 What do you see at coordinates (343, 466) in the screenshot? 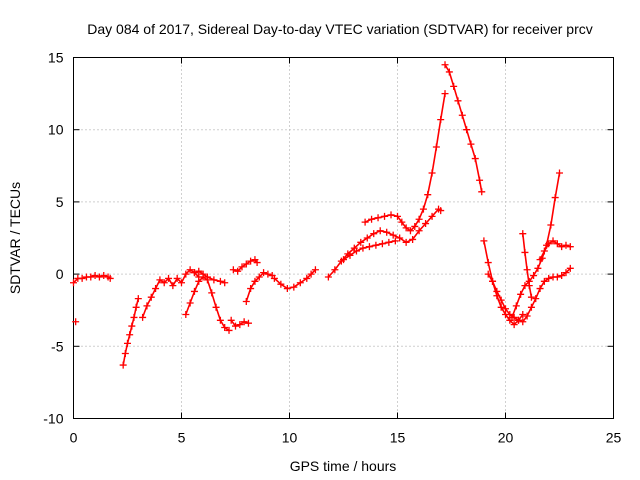
I see `x-axis-label: GPS time / hours` at bounding box center [343, 466].